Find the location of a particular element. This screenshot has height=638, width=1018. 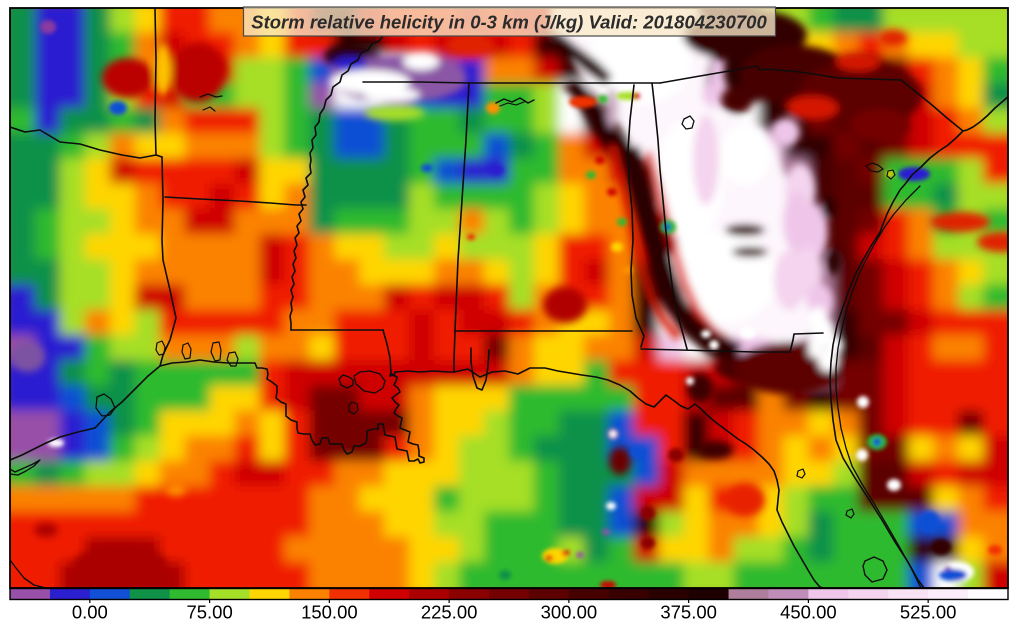

svg-text: 0.00 is located at coordinates (90, 612).